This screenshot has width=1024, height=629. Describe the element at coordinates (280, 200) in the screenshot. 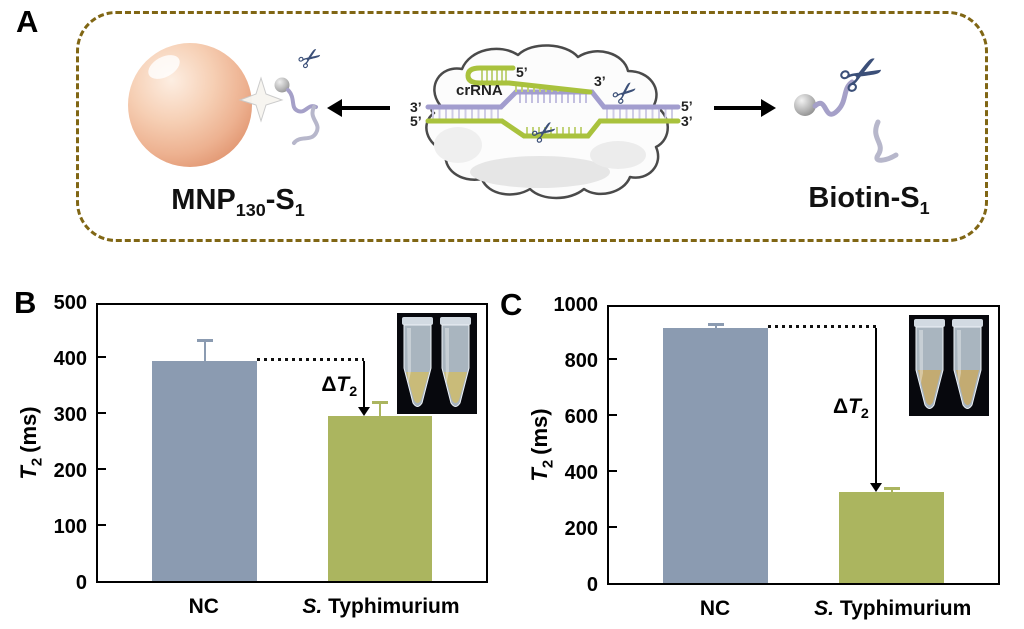

I see `mnp-caption-dash: -S` at that location.